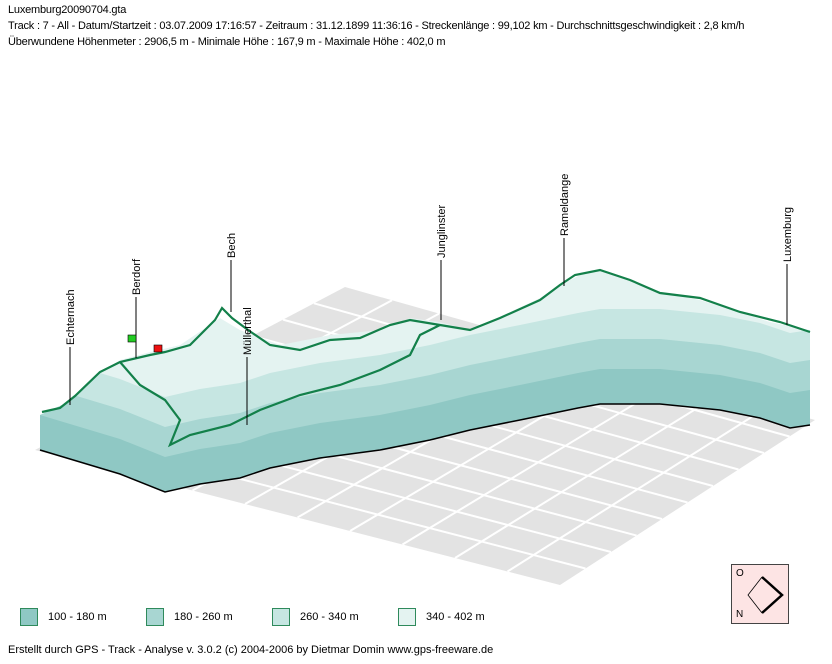  I want to click on legend-label: 180 - 260 m, so click(203, 617).